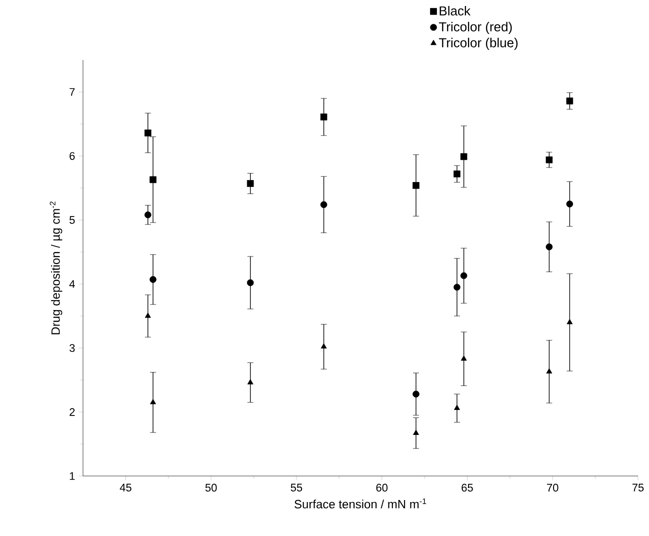 This screenshot has height=536, width=649. I want to click on y-tick-label: 1, so click(72, 476).